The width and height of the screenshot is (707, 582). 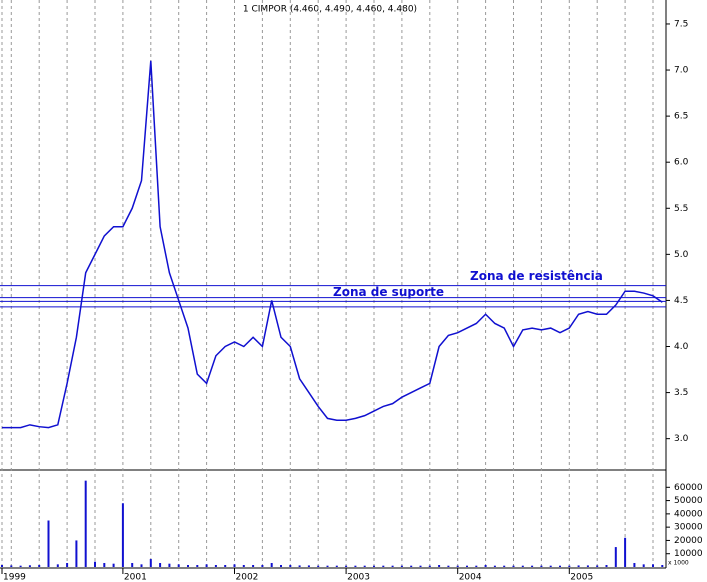 I want to click on y-tick-label: 20000, so click(x=688, y=541).